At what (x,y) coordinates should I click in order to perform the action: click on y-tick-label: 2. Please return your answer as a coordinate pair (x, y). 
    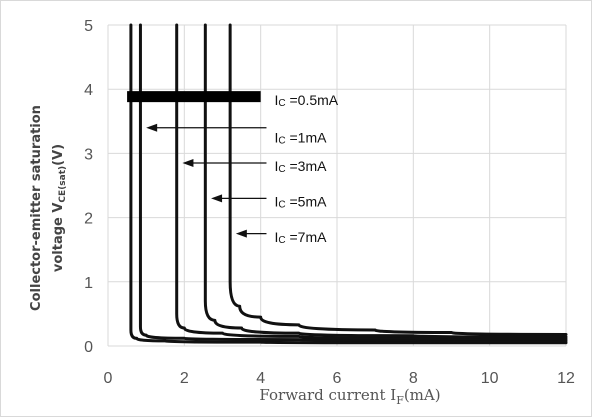
    Looking at the image, I should click on (88, 219).